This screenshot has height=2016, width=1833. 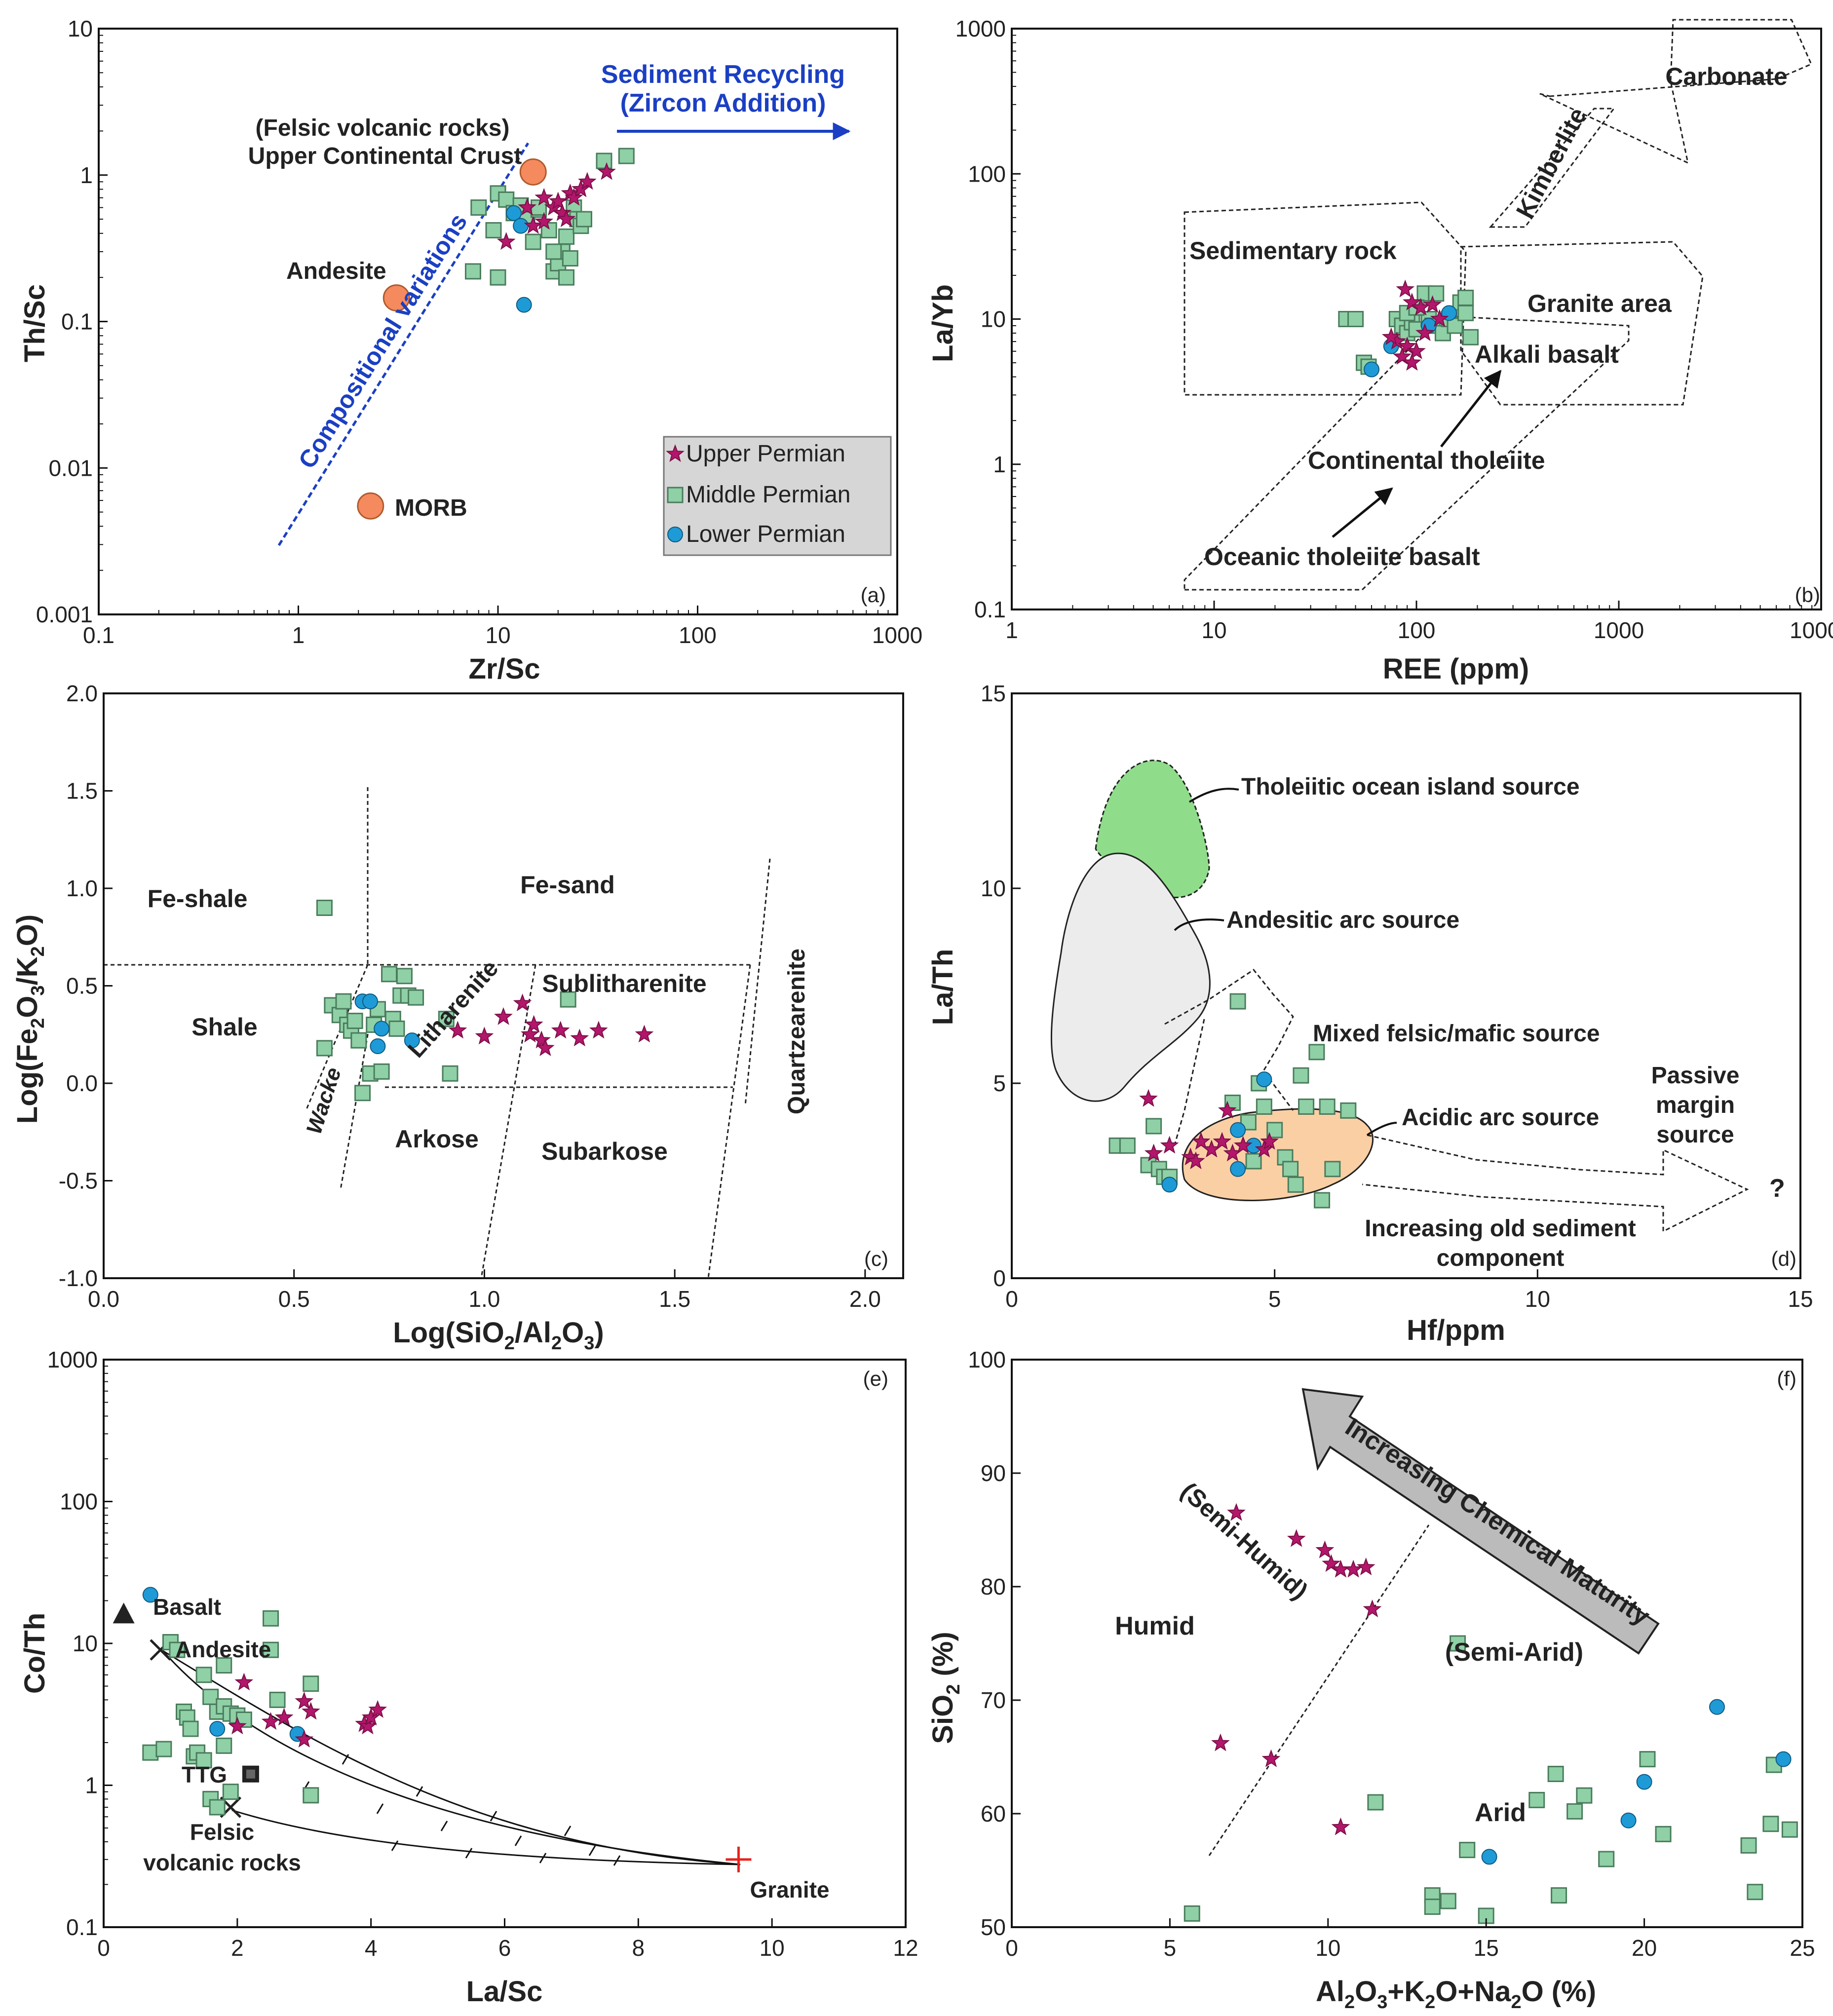 I want to click on c-ytick-label: -0.5, so click(x=78, y=1181).